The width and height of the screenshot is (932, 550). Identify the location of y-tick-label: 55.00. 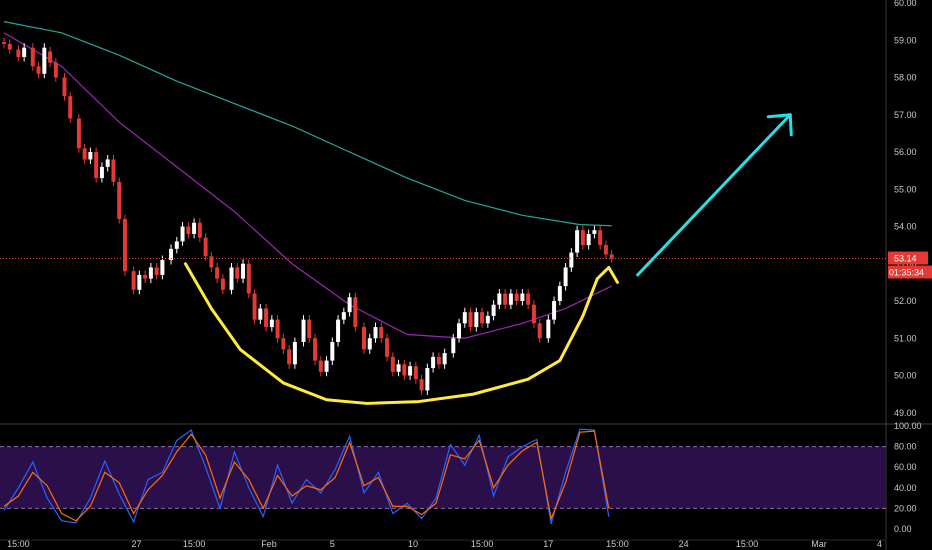
(905, 189).